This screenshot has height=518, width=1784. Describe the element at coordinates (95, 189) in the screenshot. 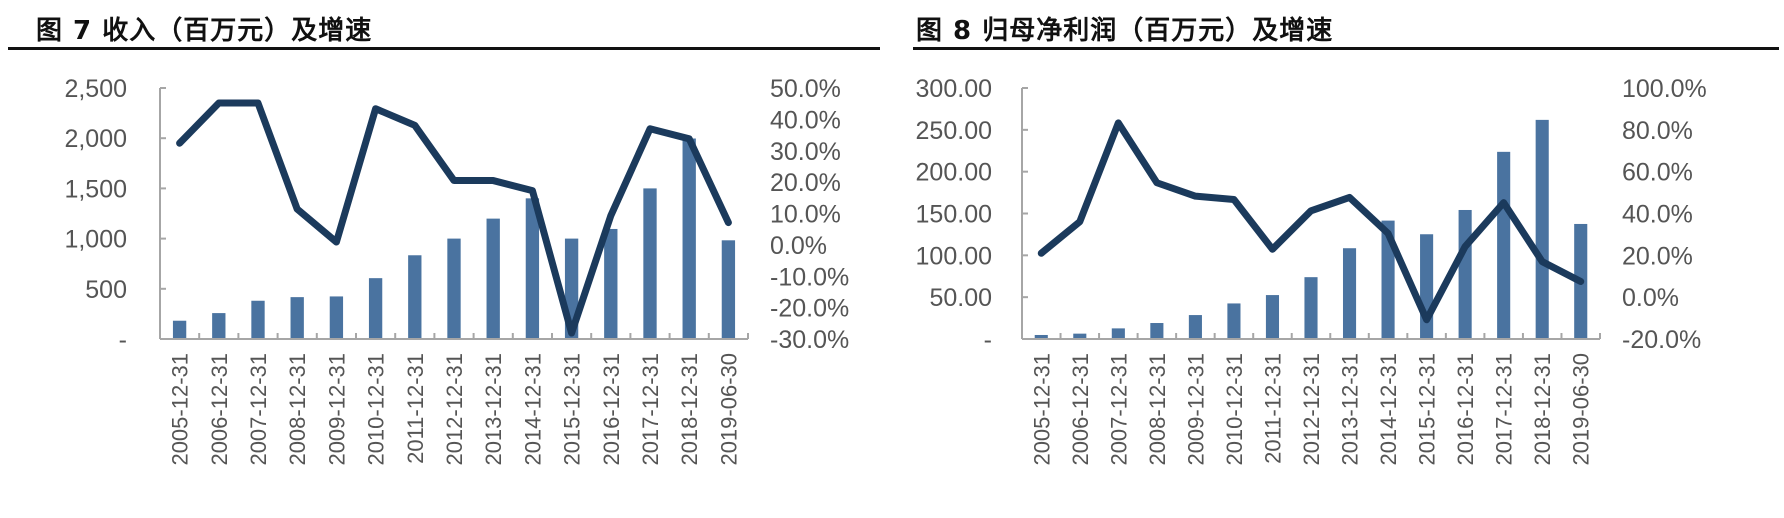

I see `left-axis-tick-label: 1,500` at that location.